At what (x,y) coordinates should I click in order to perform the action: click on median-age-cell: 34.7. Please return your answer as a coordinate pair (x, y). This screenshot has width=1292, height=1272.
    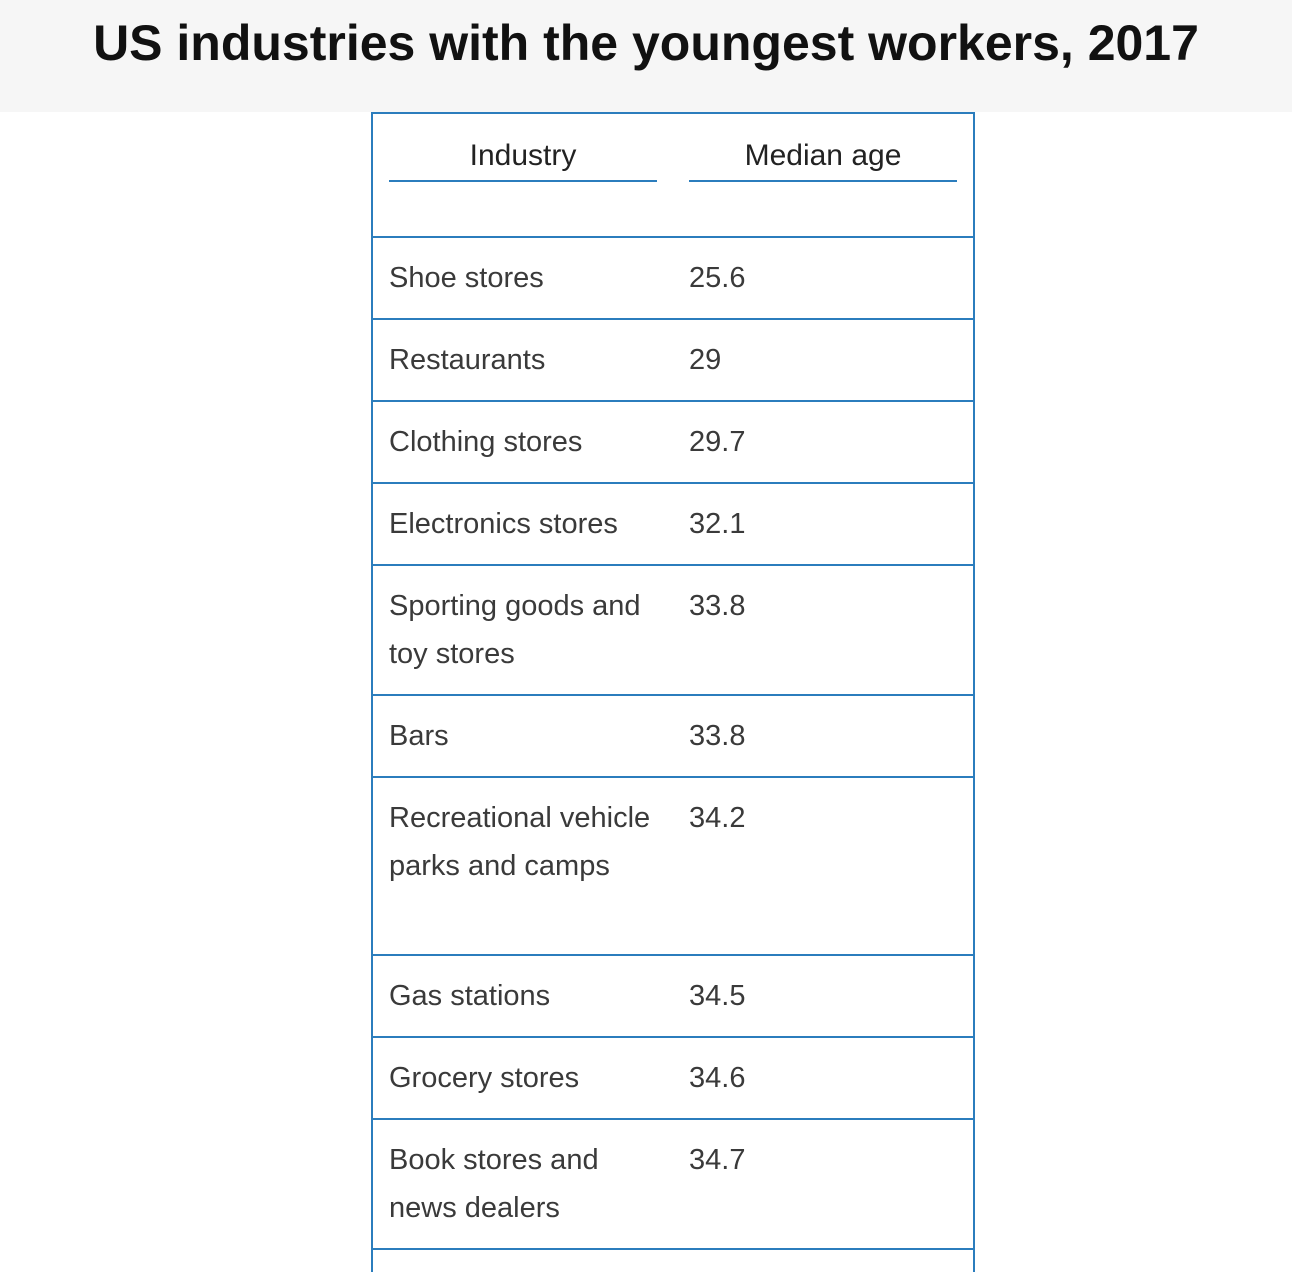
    Looking at the image, I should click on (717, 1160).